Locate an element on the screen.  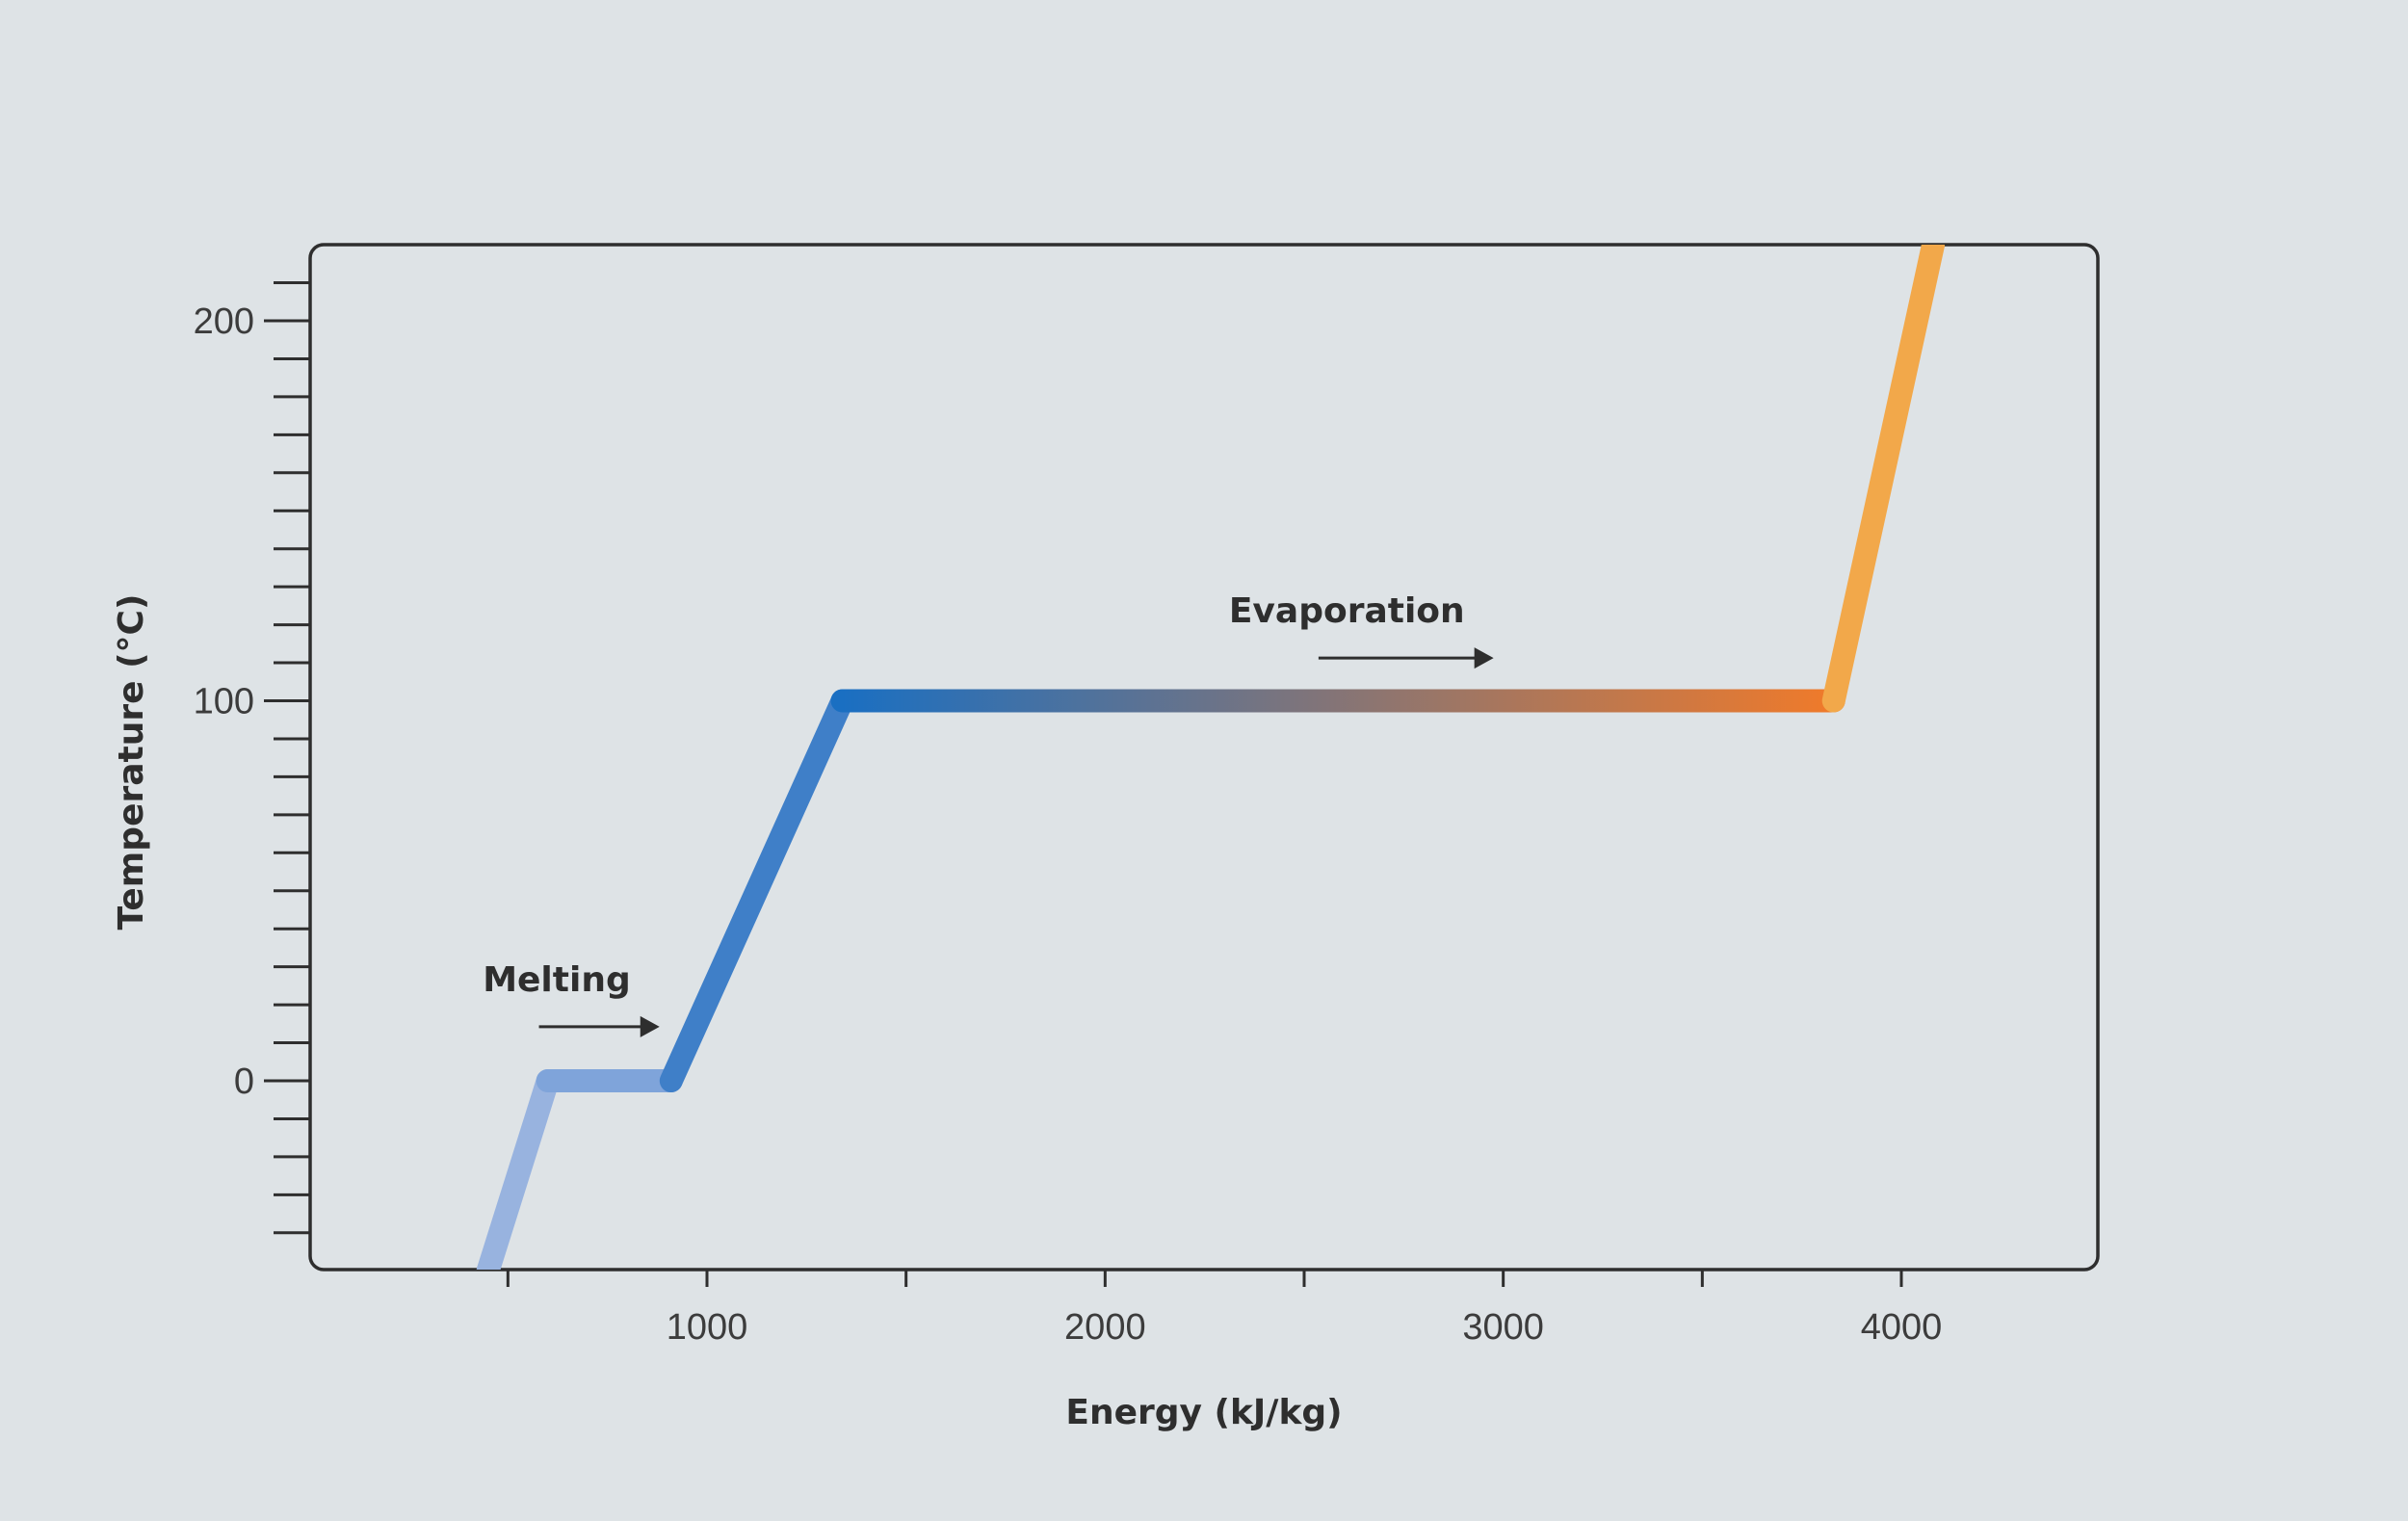
y-axis-title: Temperature (°C) is located at coordinates (131, 762).